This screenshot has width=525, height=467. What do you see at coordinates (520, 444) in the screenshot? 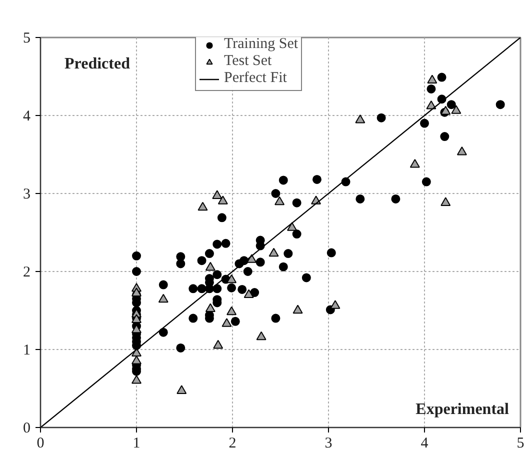
I see `x-tick-label: 5` at bounding box center [520, 444].